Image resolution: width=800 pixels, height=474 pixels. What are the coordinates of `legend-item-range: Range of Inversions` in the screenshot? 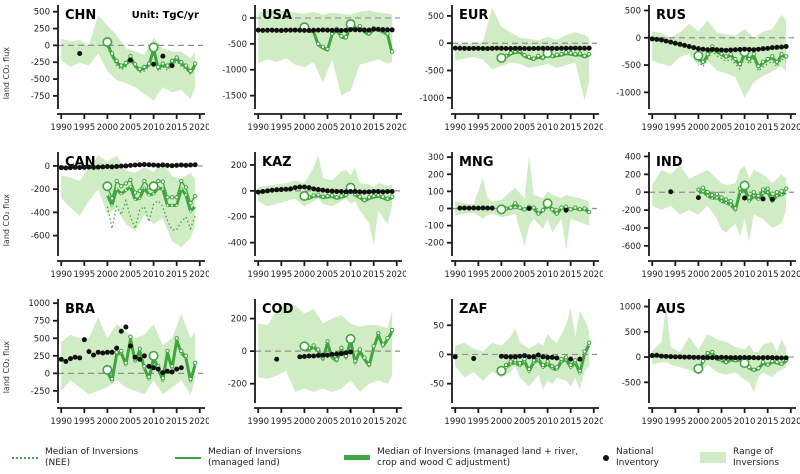 It's located at (750, 457).